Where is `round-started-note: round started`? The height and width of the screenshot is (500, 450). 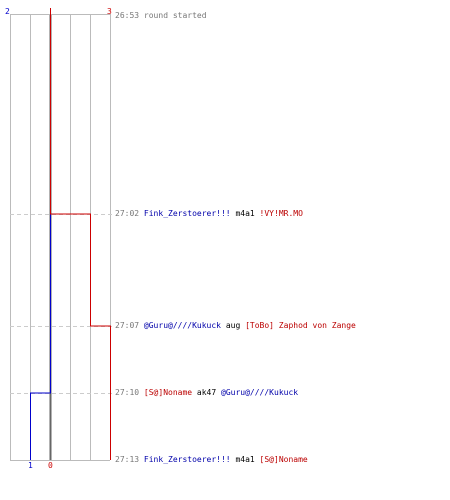
round-started-note: round started is located at coordinates (175, 15).